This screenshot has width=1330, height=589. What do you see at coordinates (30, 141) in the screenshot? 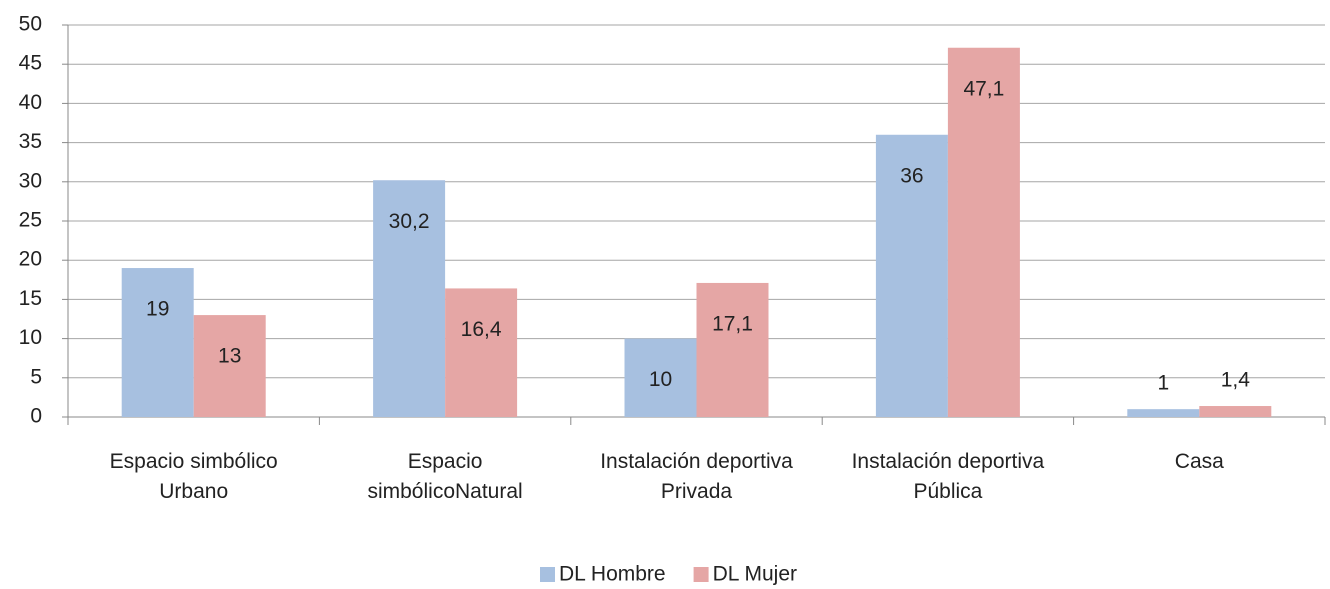
I see `y-tick-label: 35` at bounding box center [30, 141].